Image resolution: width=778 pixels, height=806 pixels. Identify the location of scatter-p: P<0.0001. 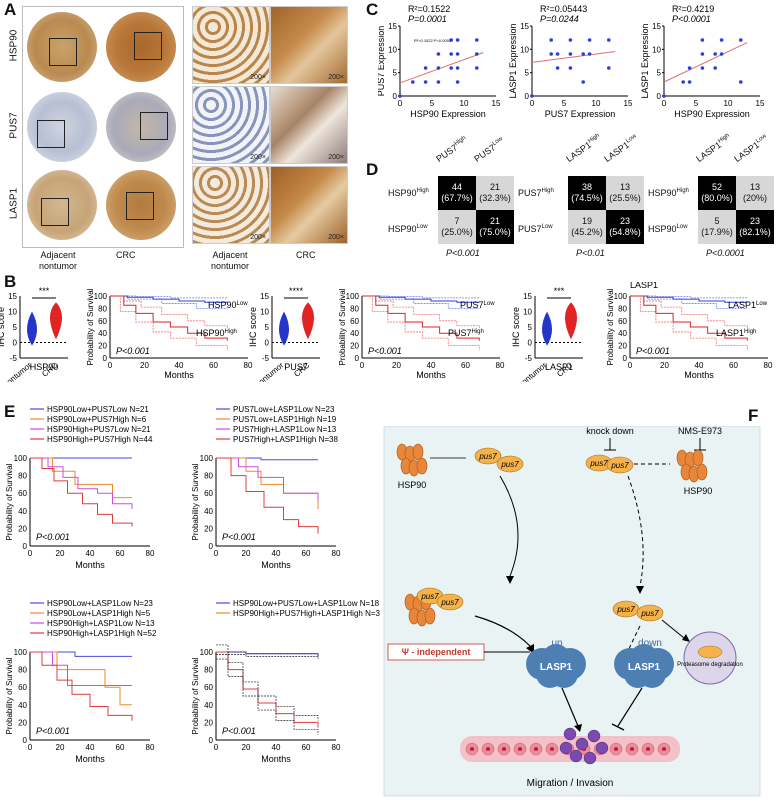
(691, 19).